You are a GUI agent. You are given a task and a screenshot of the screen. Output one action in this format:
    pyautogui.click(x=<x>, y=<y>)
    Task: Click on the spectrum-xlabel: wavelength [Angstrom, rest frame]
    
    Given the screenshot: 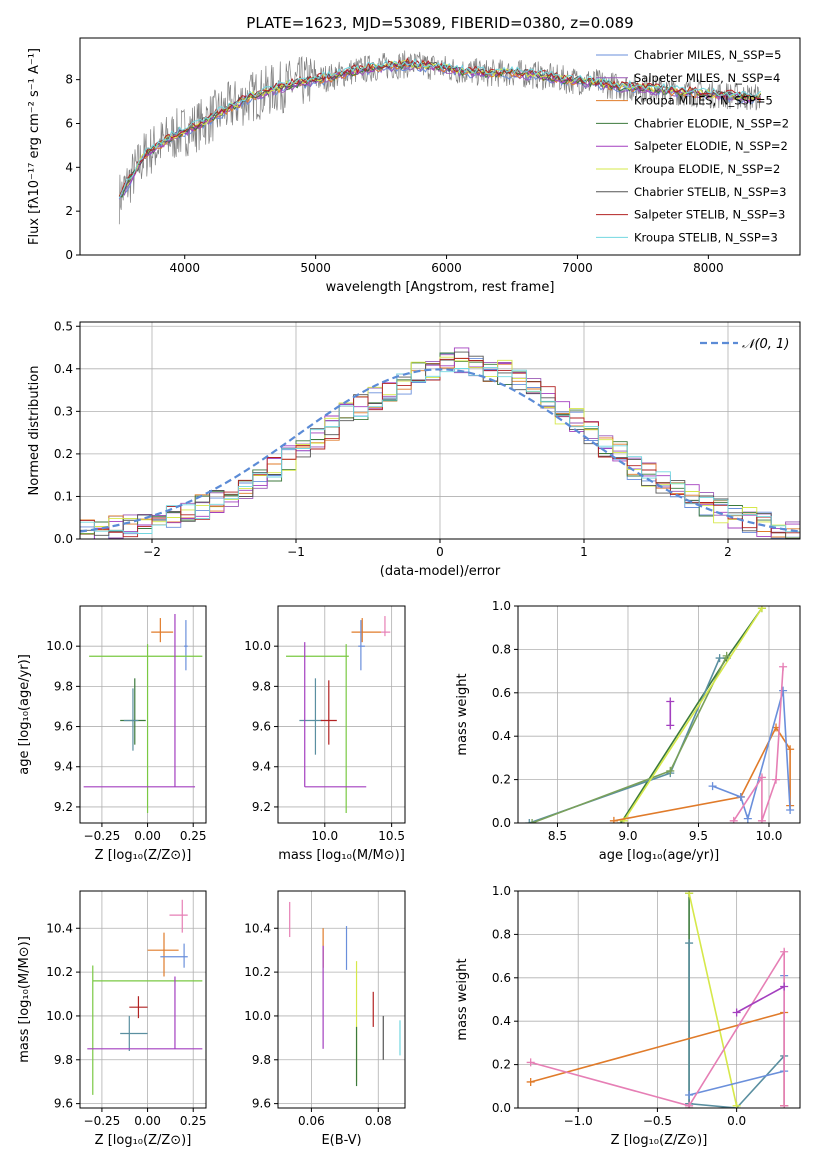 What is the action you would take?
    pyautogui.click(x=440, y=287)
    